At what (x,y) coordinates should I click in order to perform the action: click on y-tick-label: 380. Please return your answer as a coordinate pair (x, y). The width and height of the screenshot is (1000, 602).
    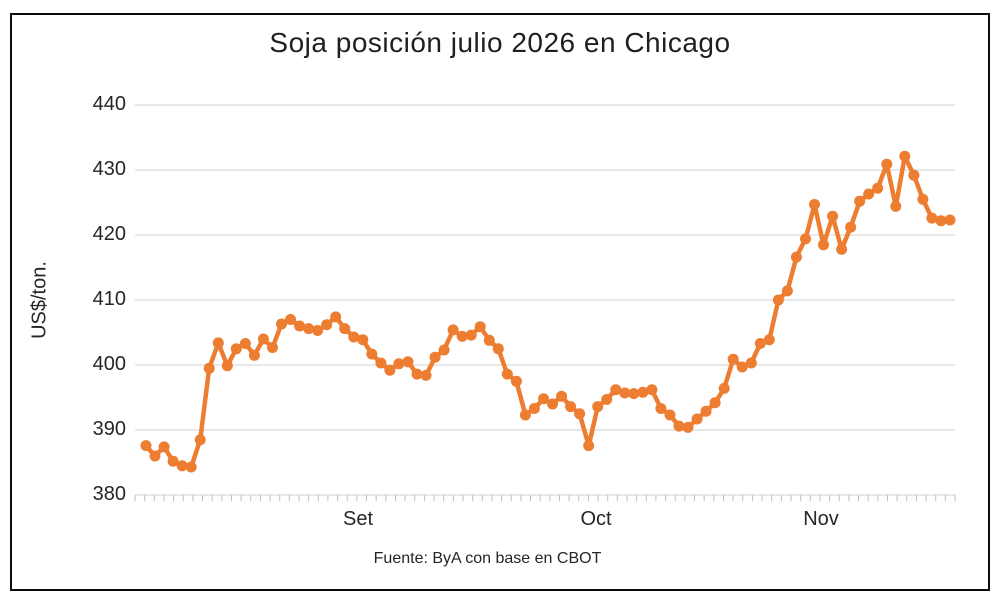
    Looking at the image, I should click on (109, 494).